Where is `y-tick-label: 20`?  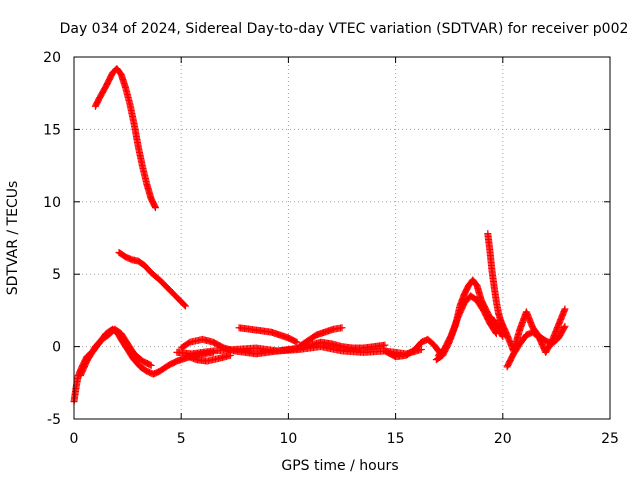 y-tick-label: 20 is located at coordinates (52, 58).